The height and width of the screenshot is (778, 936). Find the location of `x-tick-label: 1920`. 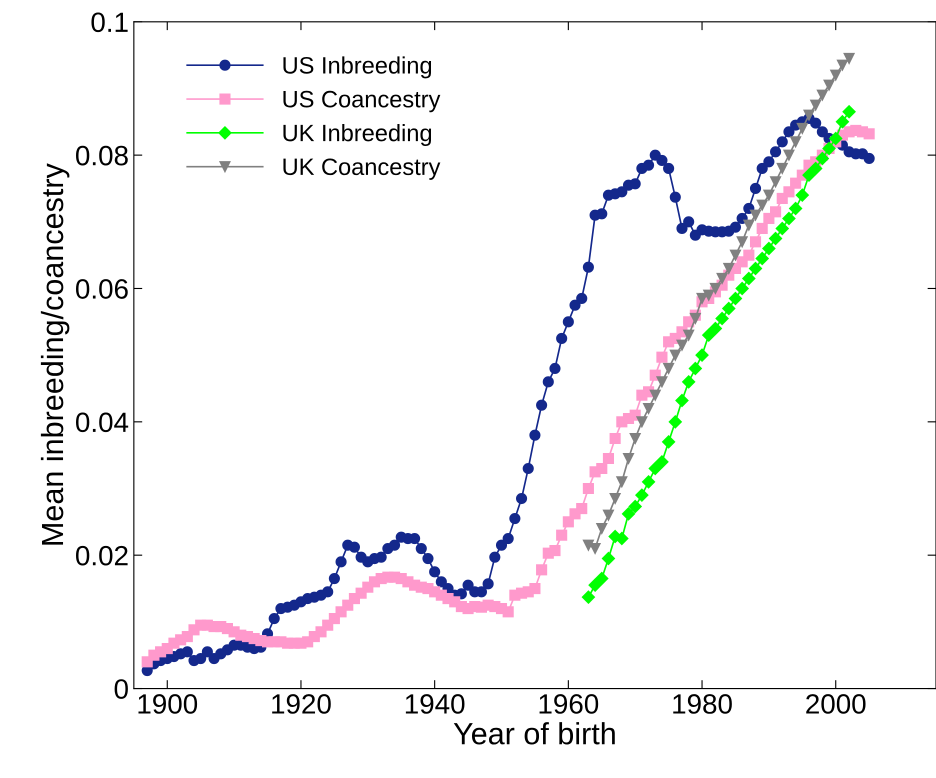

x-tick-label: 1920 is located at coordinates (301, 704).